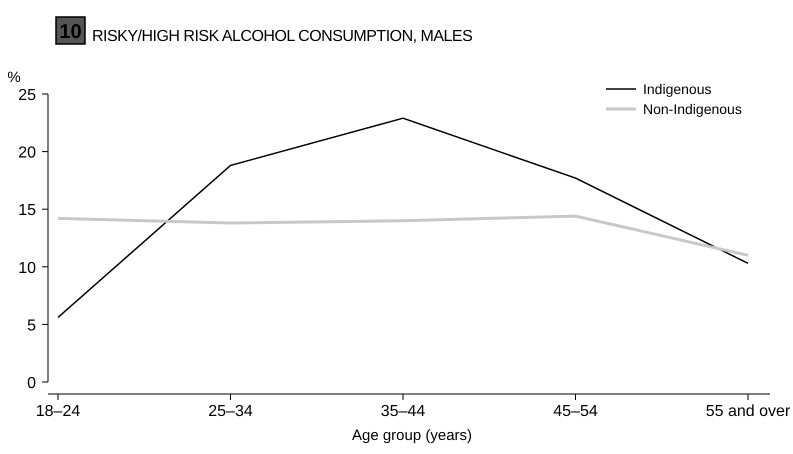 The height and width of the screenshot is (454, 793). What do you see at coordinates (403, 411) in the screenshot?
I see `x-tick-label: 35–44` at bounding box center [403, 411].